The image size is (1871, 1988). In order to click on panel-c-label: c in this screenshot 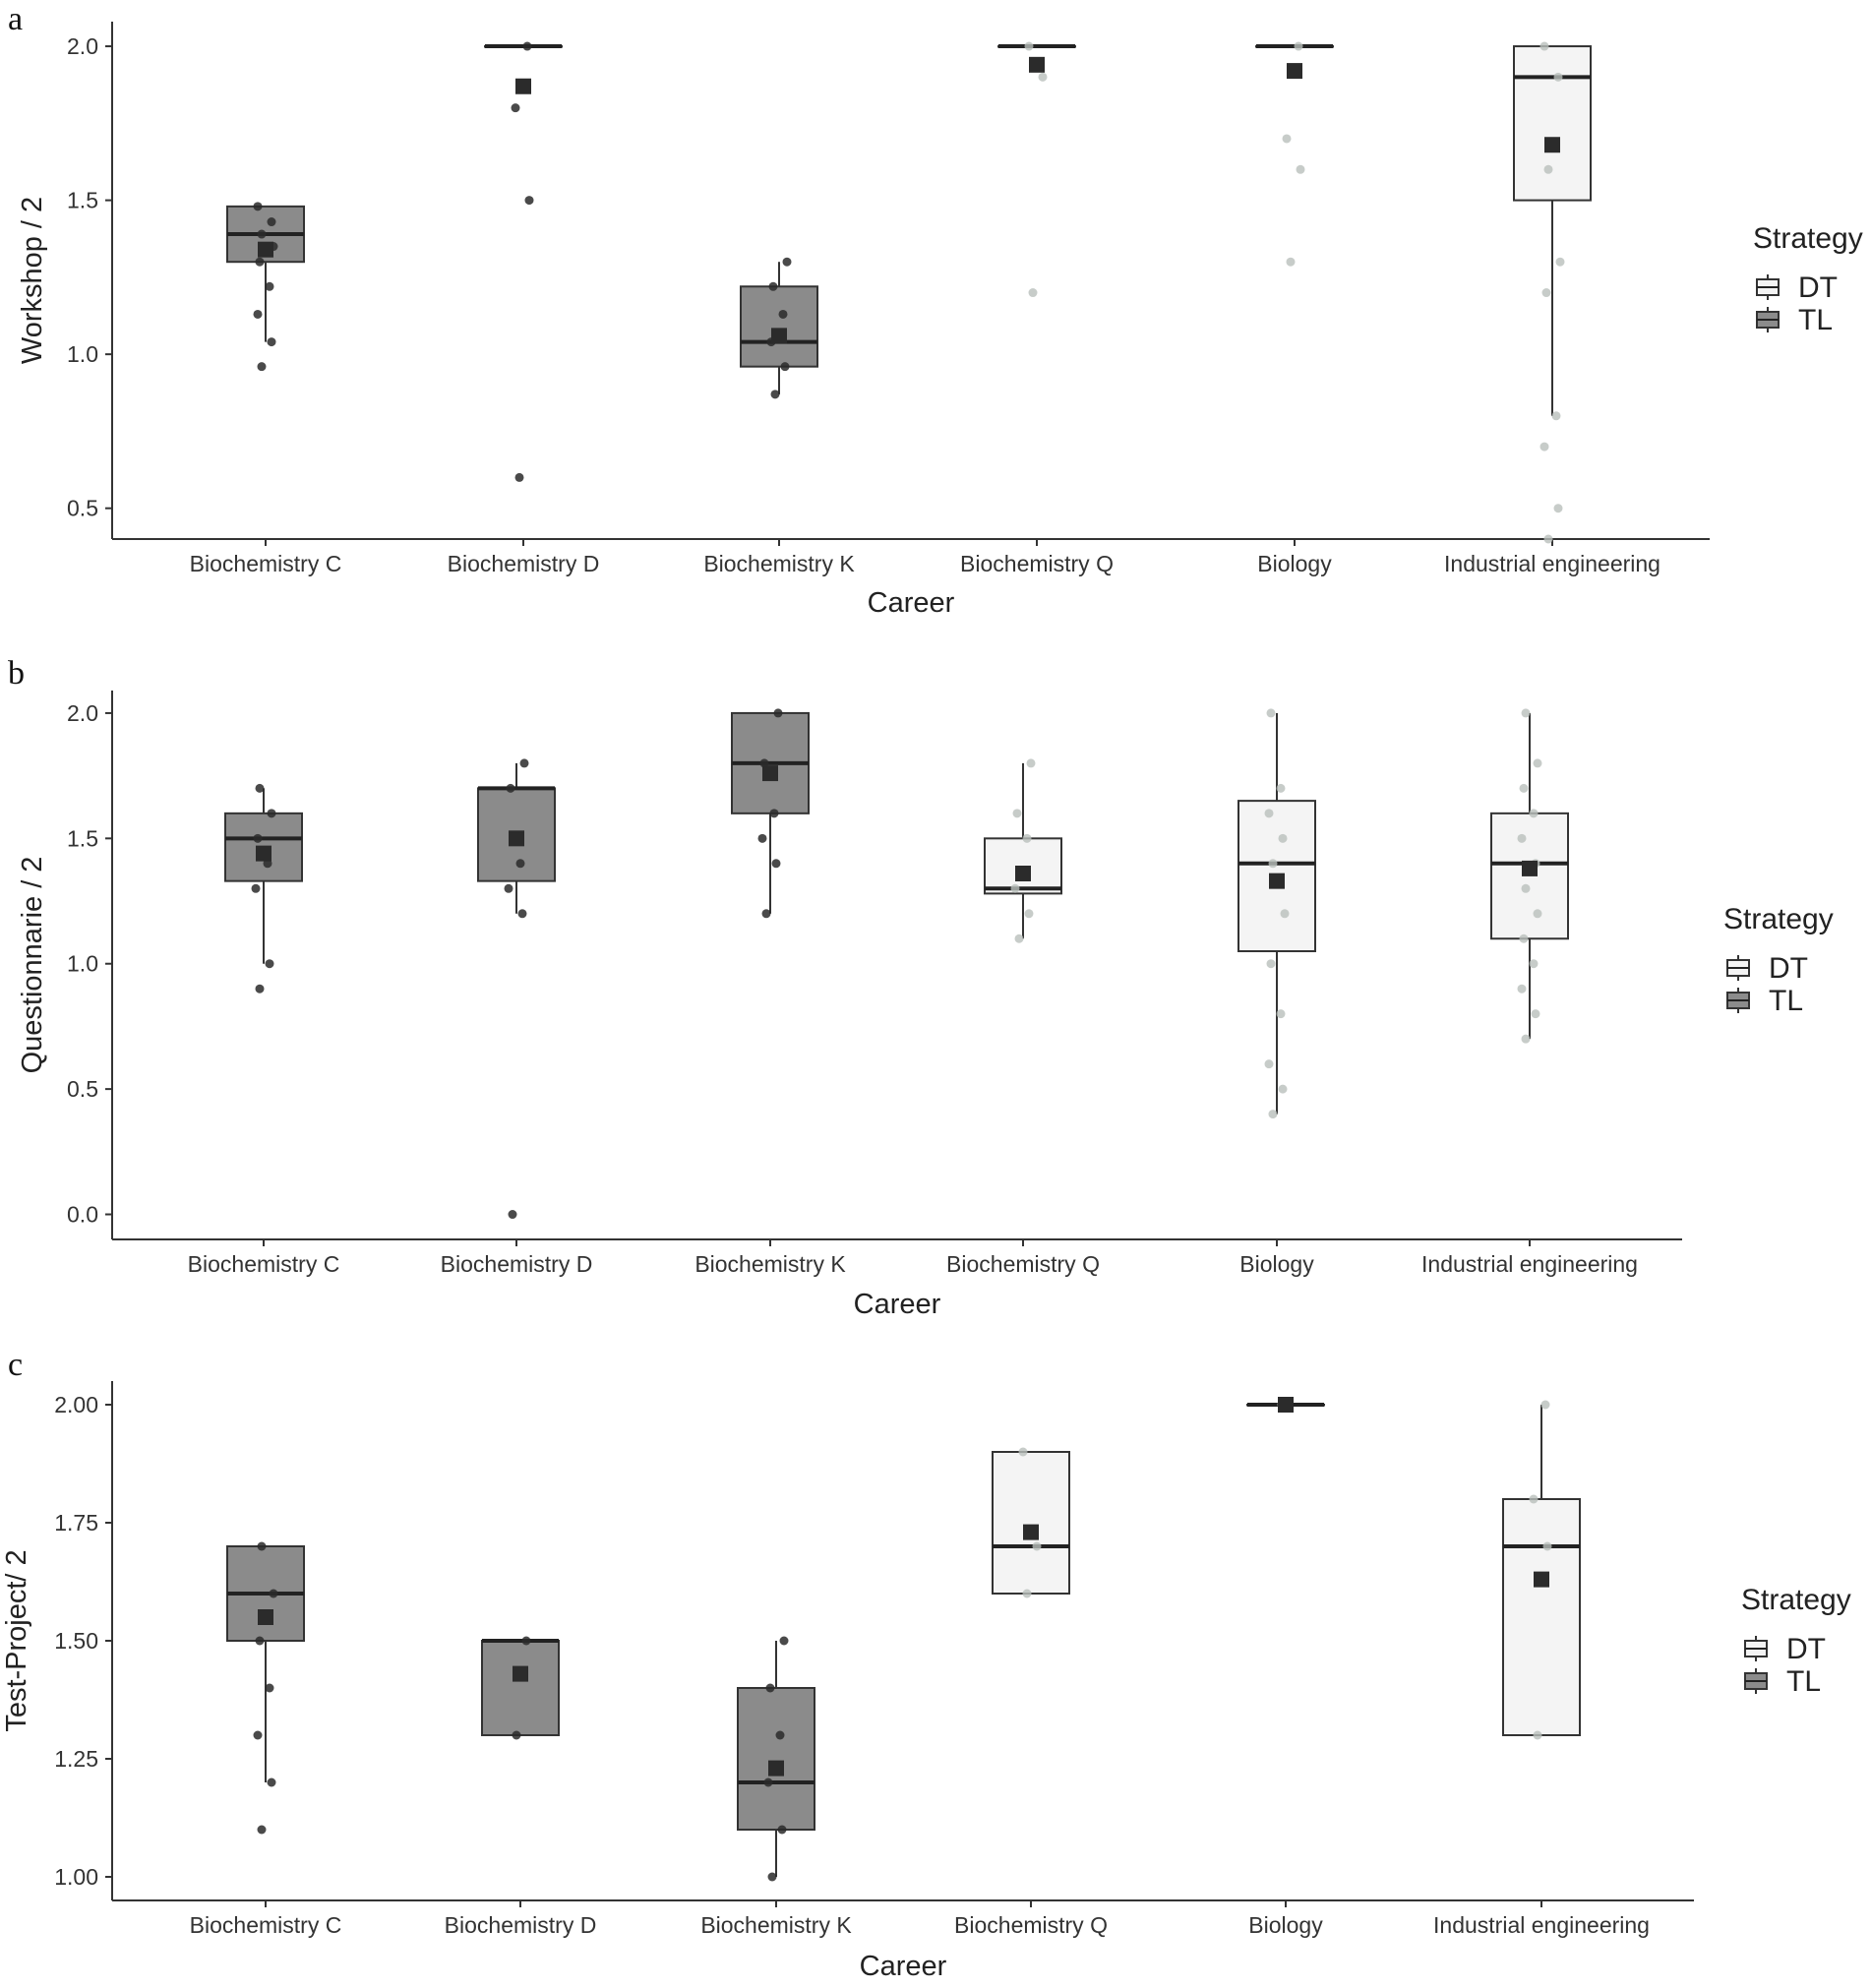, I will do `click(15, 1365)`.